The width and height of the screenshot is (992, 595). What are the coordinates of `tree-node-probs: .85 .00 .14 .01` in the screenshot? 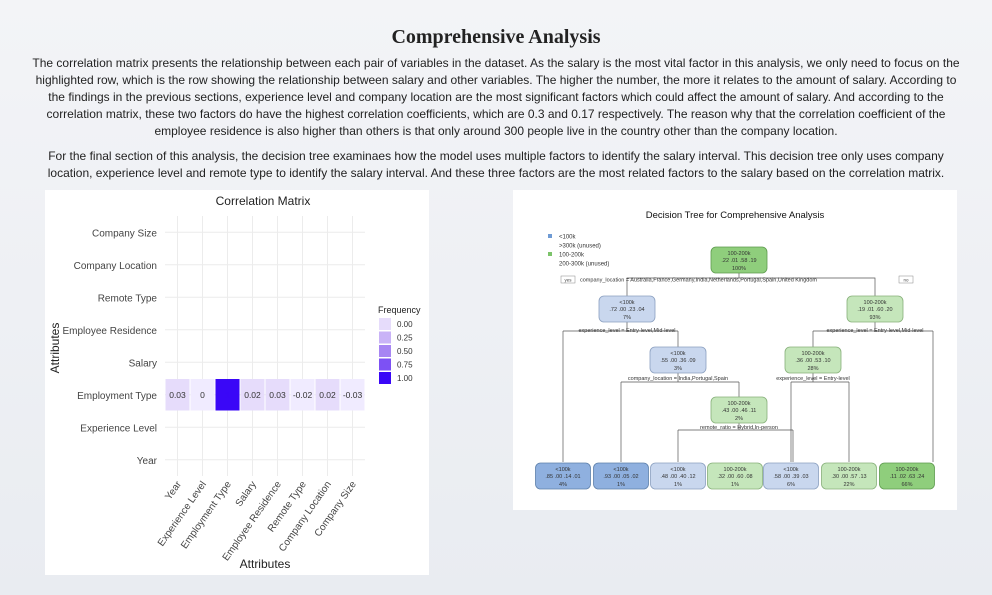 It's located at (562, 477).